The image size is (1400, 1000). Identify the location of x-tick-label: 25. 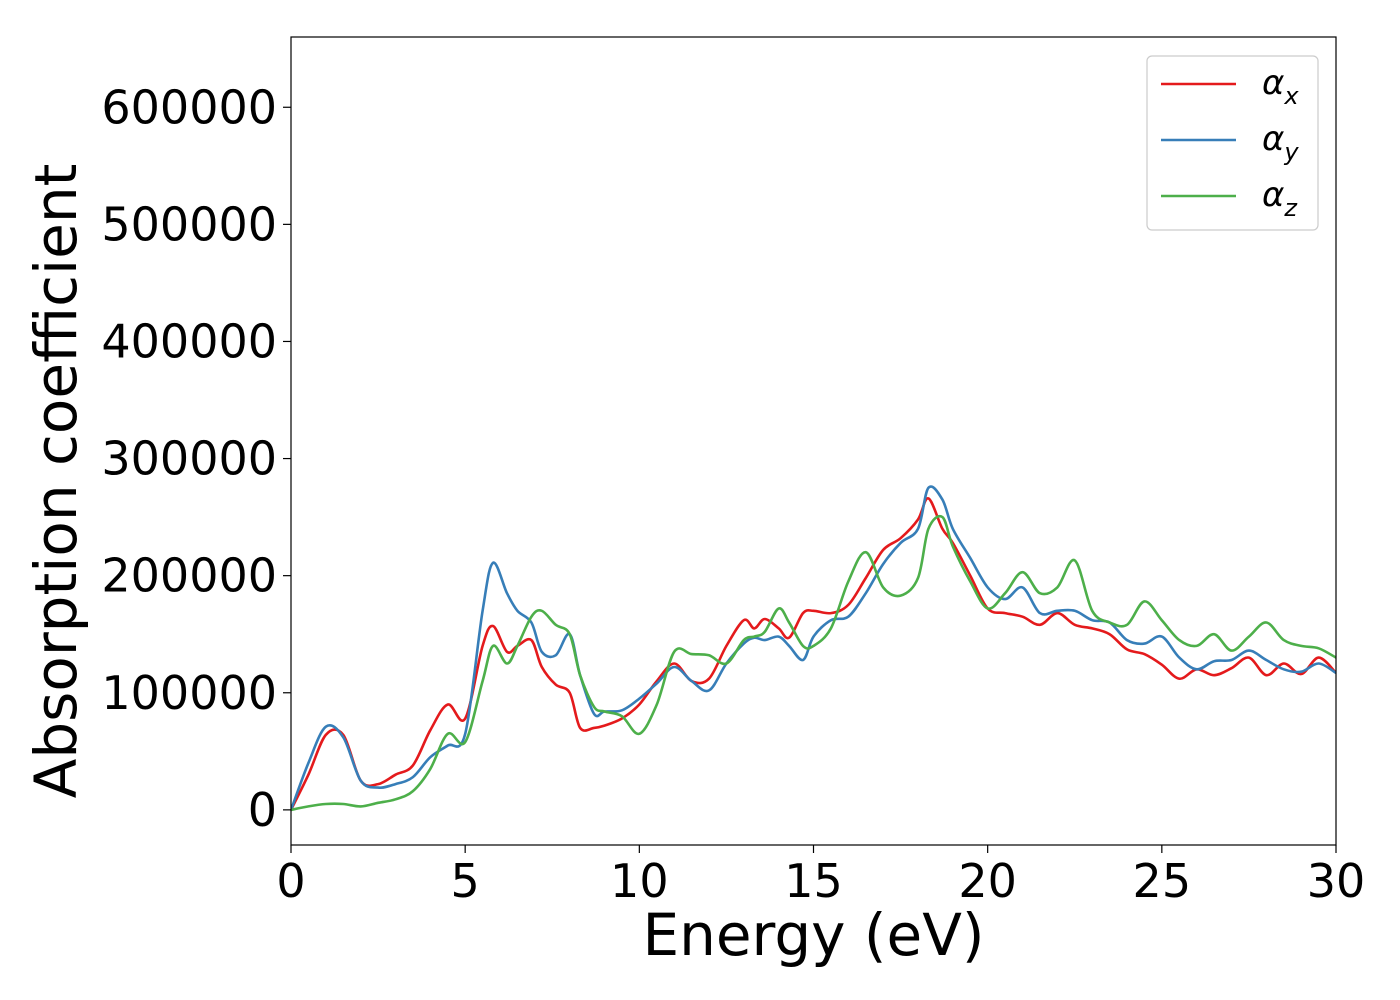
(1162, 881).